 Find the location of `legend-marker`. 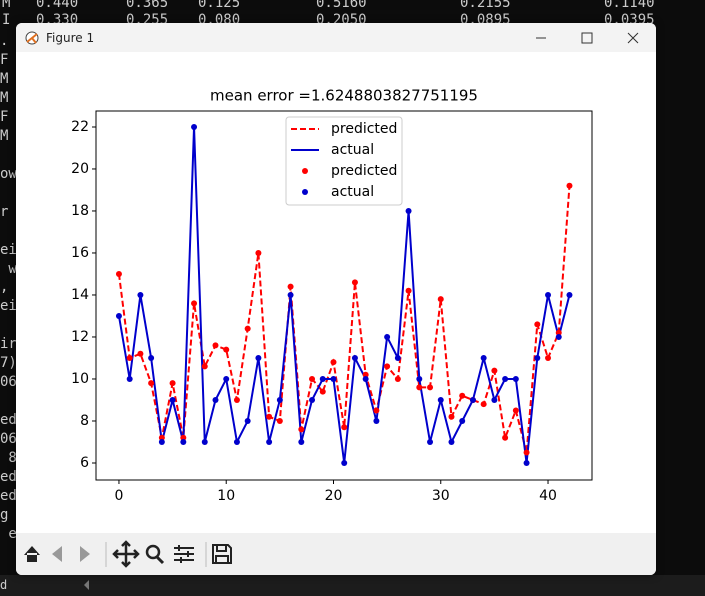

legend-marker is located at coordinates (305, 171).